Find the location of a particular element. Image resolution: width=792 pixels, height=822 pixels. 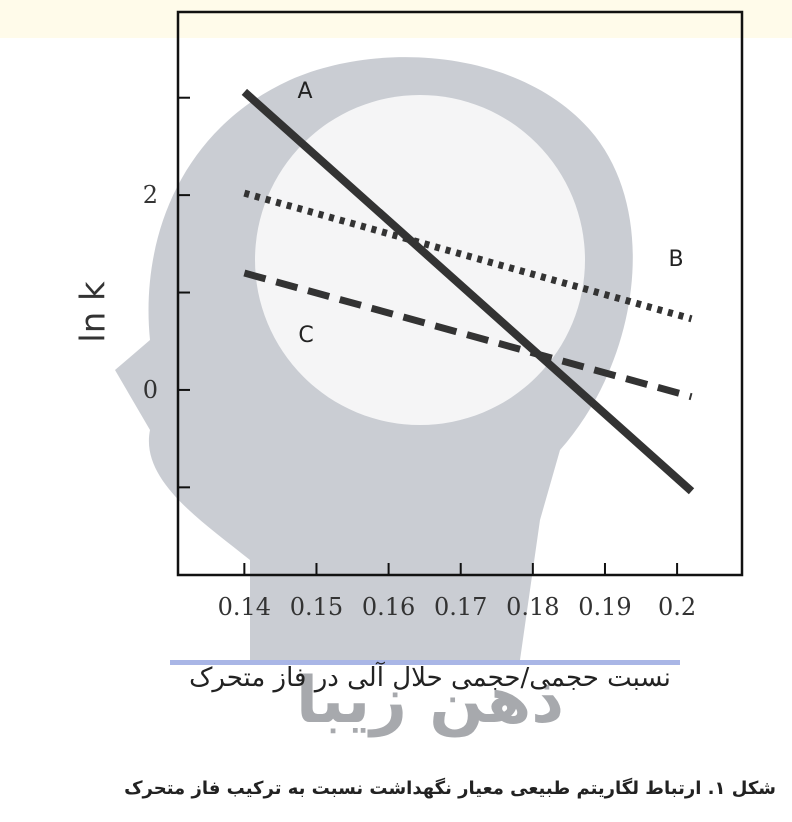

x-tick-label: 0.14 is located at coordinates (244, 607).